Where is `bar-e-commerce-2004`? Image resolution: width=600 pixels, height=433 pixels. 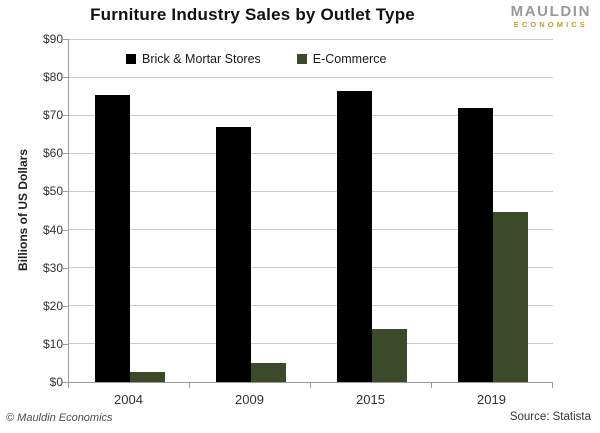
bar-e-commerce-2004 is located at coordinates (147, 377).